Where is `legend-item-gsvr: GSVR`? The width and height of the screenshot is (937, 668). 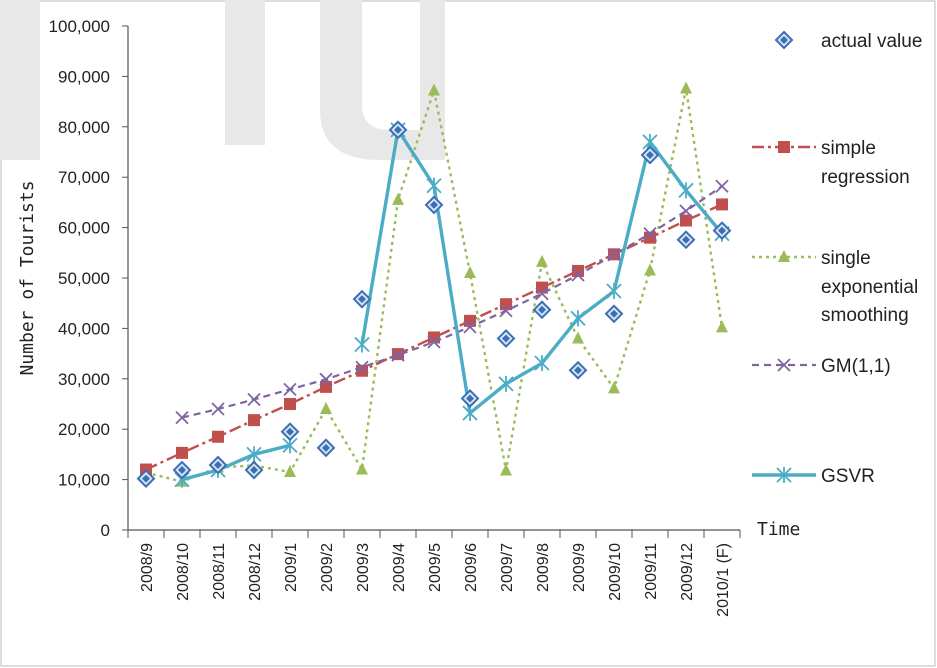 legend-item-gsvr: GSVR is located at coordinates (813, 476).